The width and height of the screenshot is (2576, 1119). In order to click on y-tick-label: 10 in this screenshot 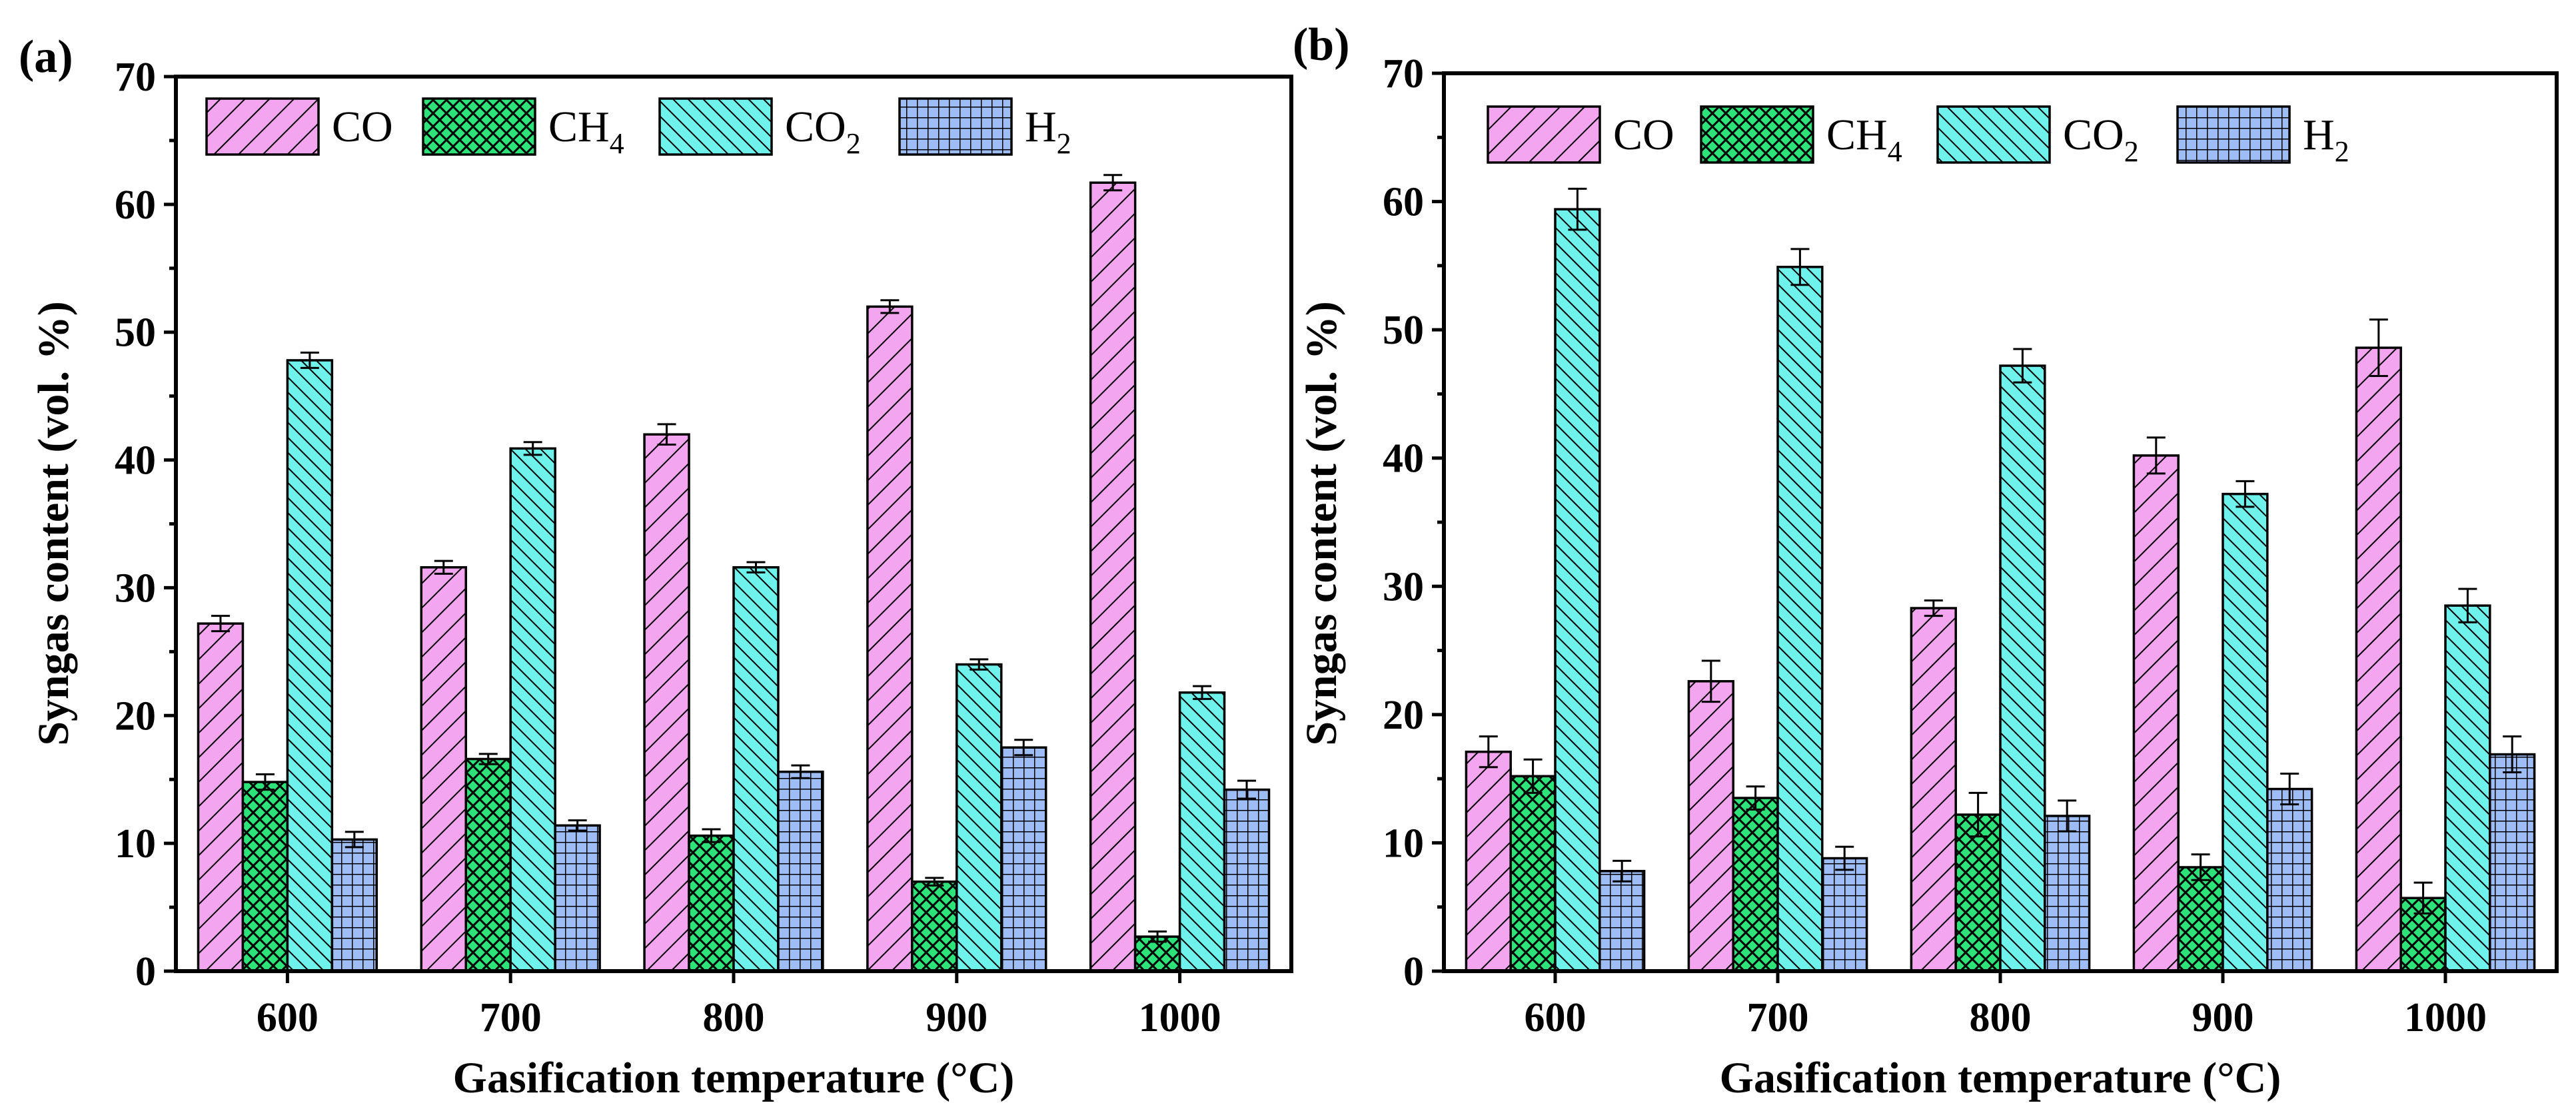, I will do `click(135, 844)`.